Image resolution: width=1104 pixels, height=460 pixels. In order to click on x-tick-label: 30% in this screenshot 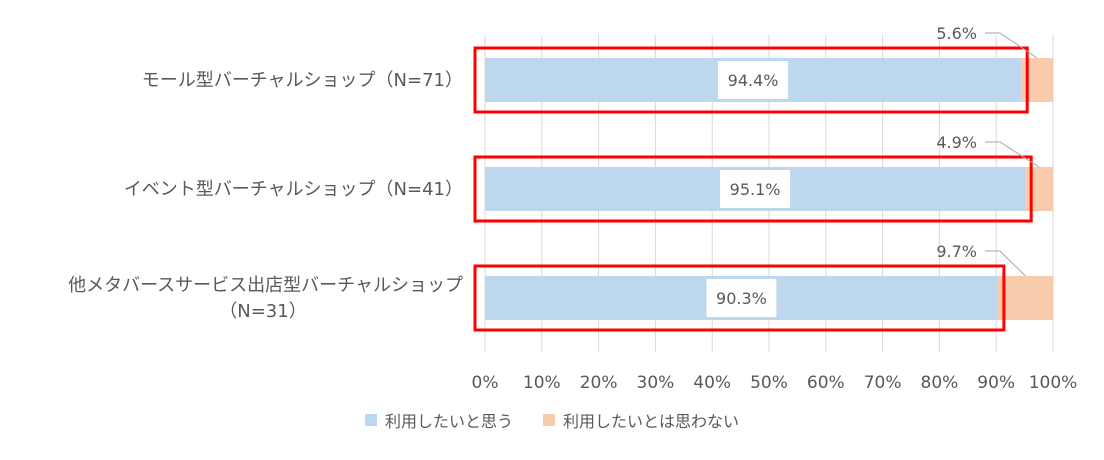, I will do `click(656, 383)`.